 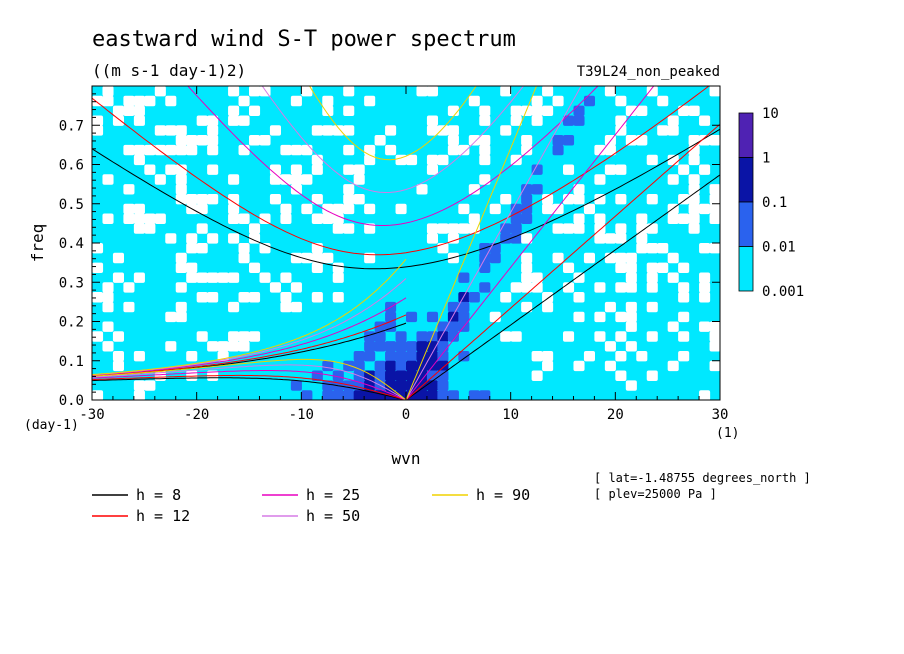 I want to click on plev-annotation: [ plev=25000 Pa ], so click(x=655, y=494).